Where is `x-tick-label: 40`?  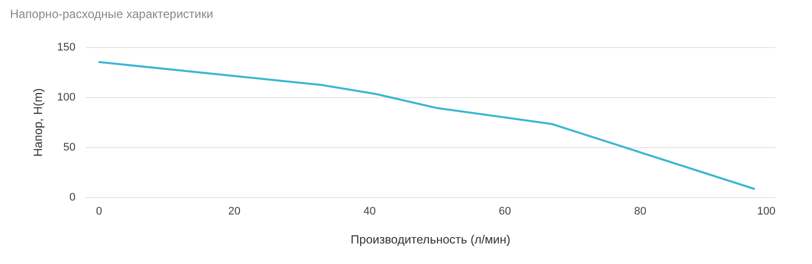
x-tick-label: 40 is located at coordinates (369, 212).